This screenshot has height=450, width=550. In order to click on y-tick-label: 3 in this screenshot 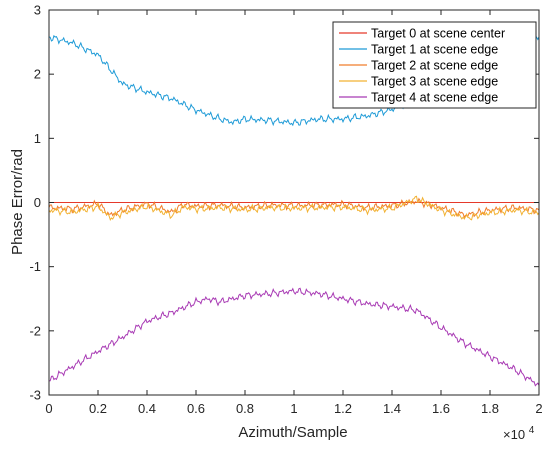, I will do `click(37, 10)`.